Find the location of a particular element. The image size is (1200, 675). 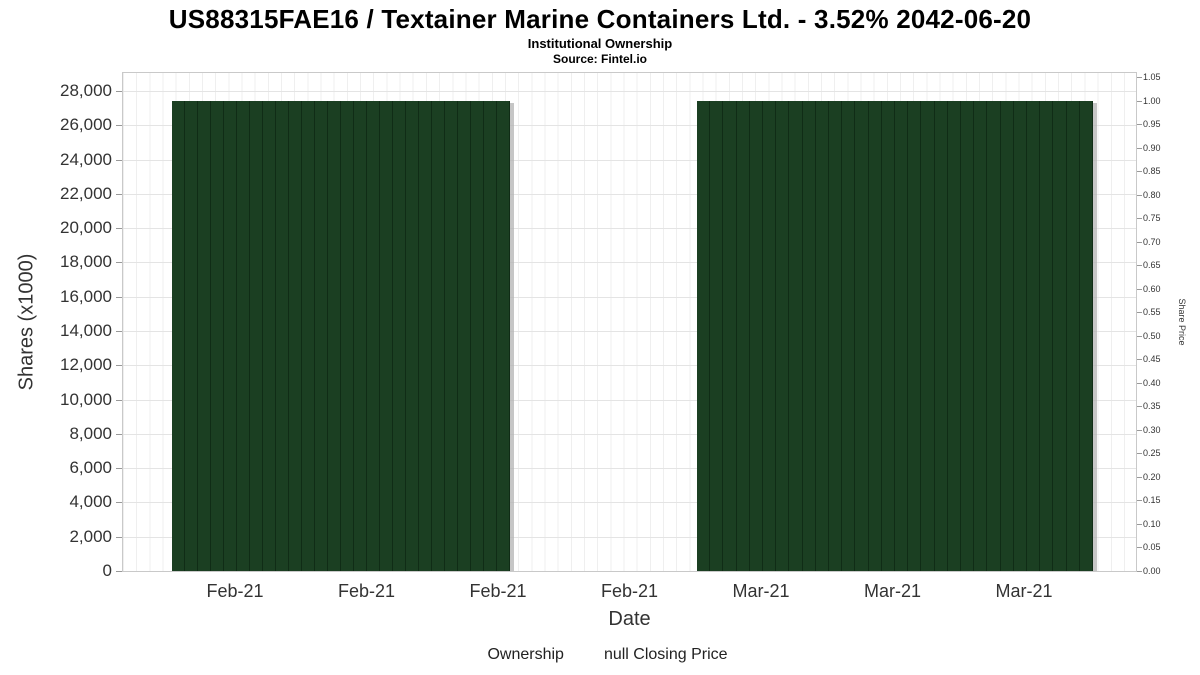

y-left-tick-label: 28,000 is located at coordinates (86, 90).